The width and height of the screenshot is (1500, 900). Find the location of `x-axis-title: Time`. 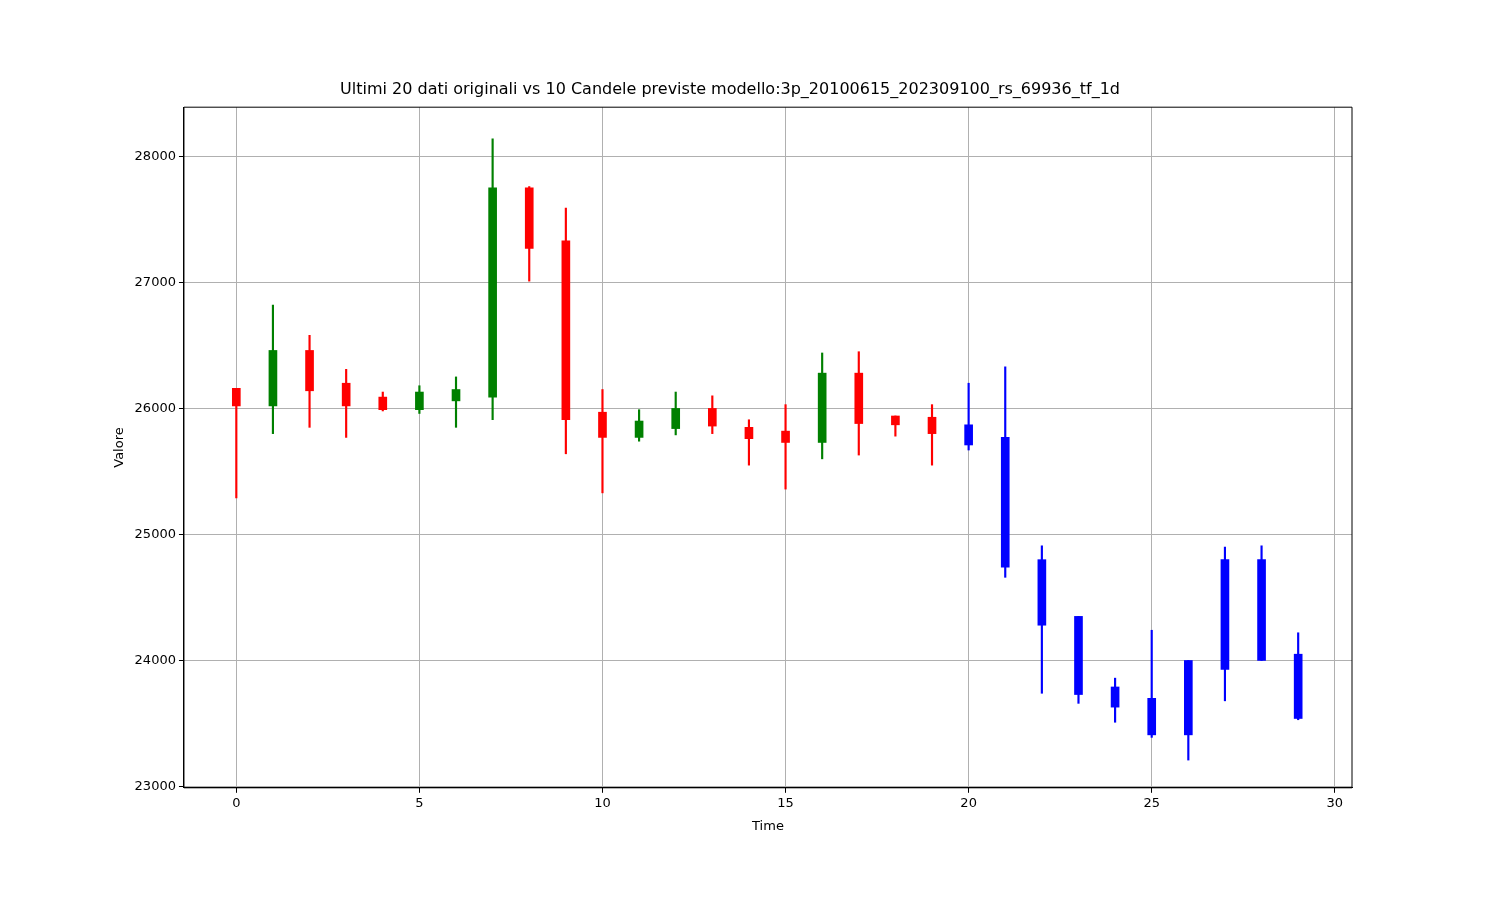

x-axis-title: Time is located at coordinates (767, 825).